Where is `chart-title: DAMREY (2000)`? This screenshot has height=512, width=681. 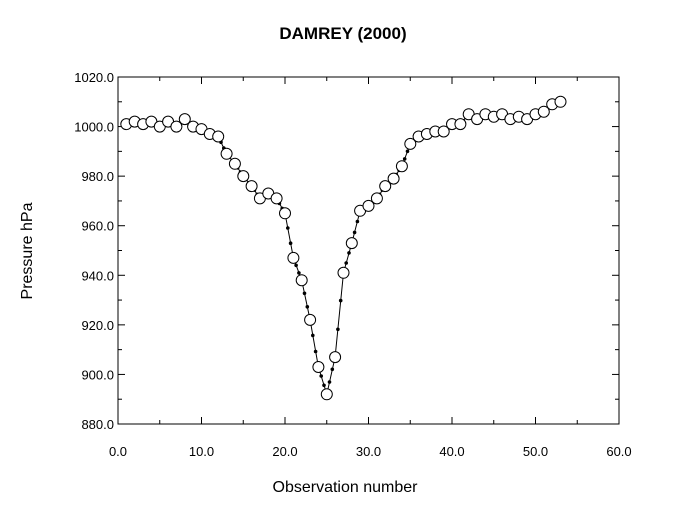 chart-title: DAMREY (2000) is located at coordinates (342, 33).